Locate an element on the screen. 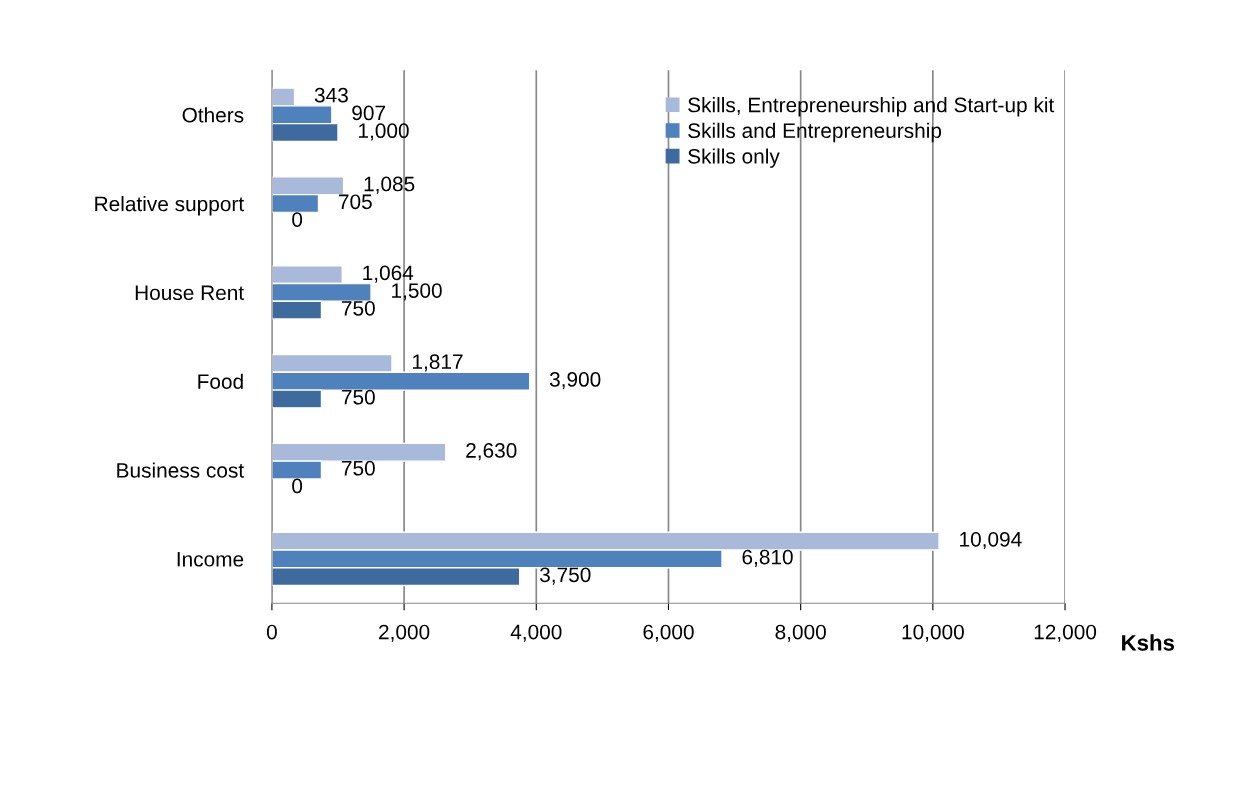 This screenshot has height=799, width=1253. data-label: 6,810 is located at coordinates (767, 558).